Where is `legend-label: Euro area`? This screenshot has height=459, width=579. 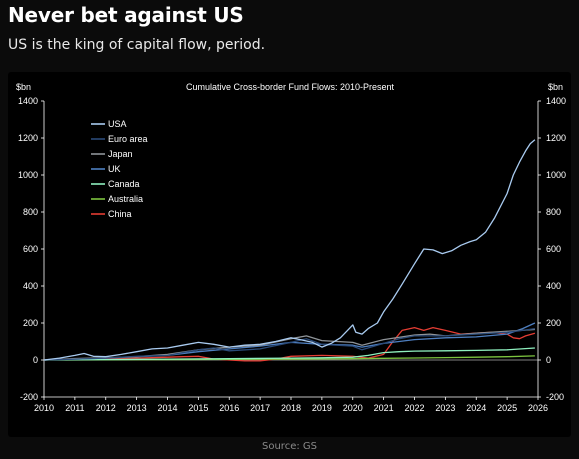
legend-label: Euro area is located at coordinates (128, 139).